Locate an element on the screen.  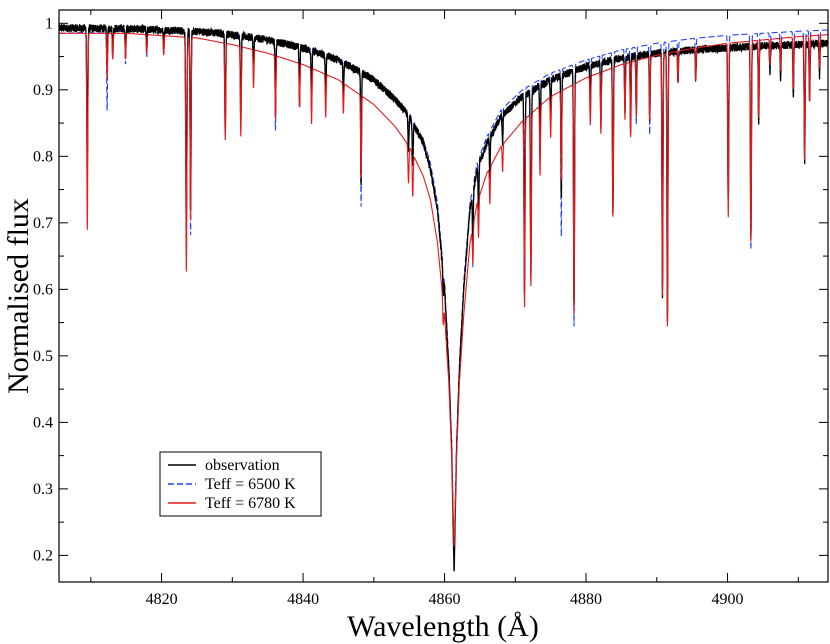
x-tick-label: 4840 is located at coordinates (303, 599).